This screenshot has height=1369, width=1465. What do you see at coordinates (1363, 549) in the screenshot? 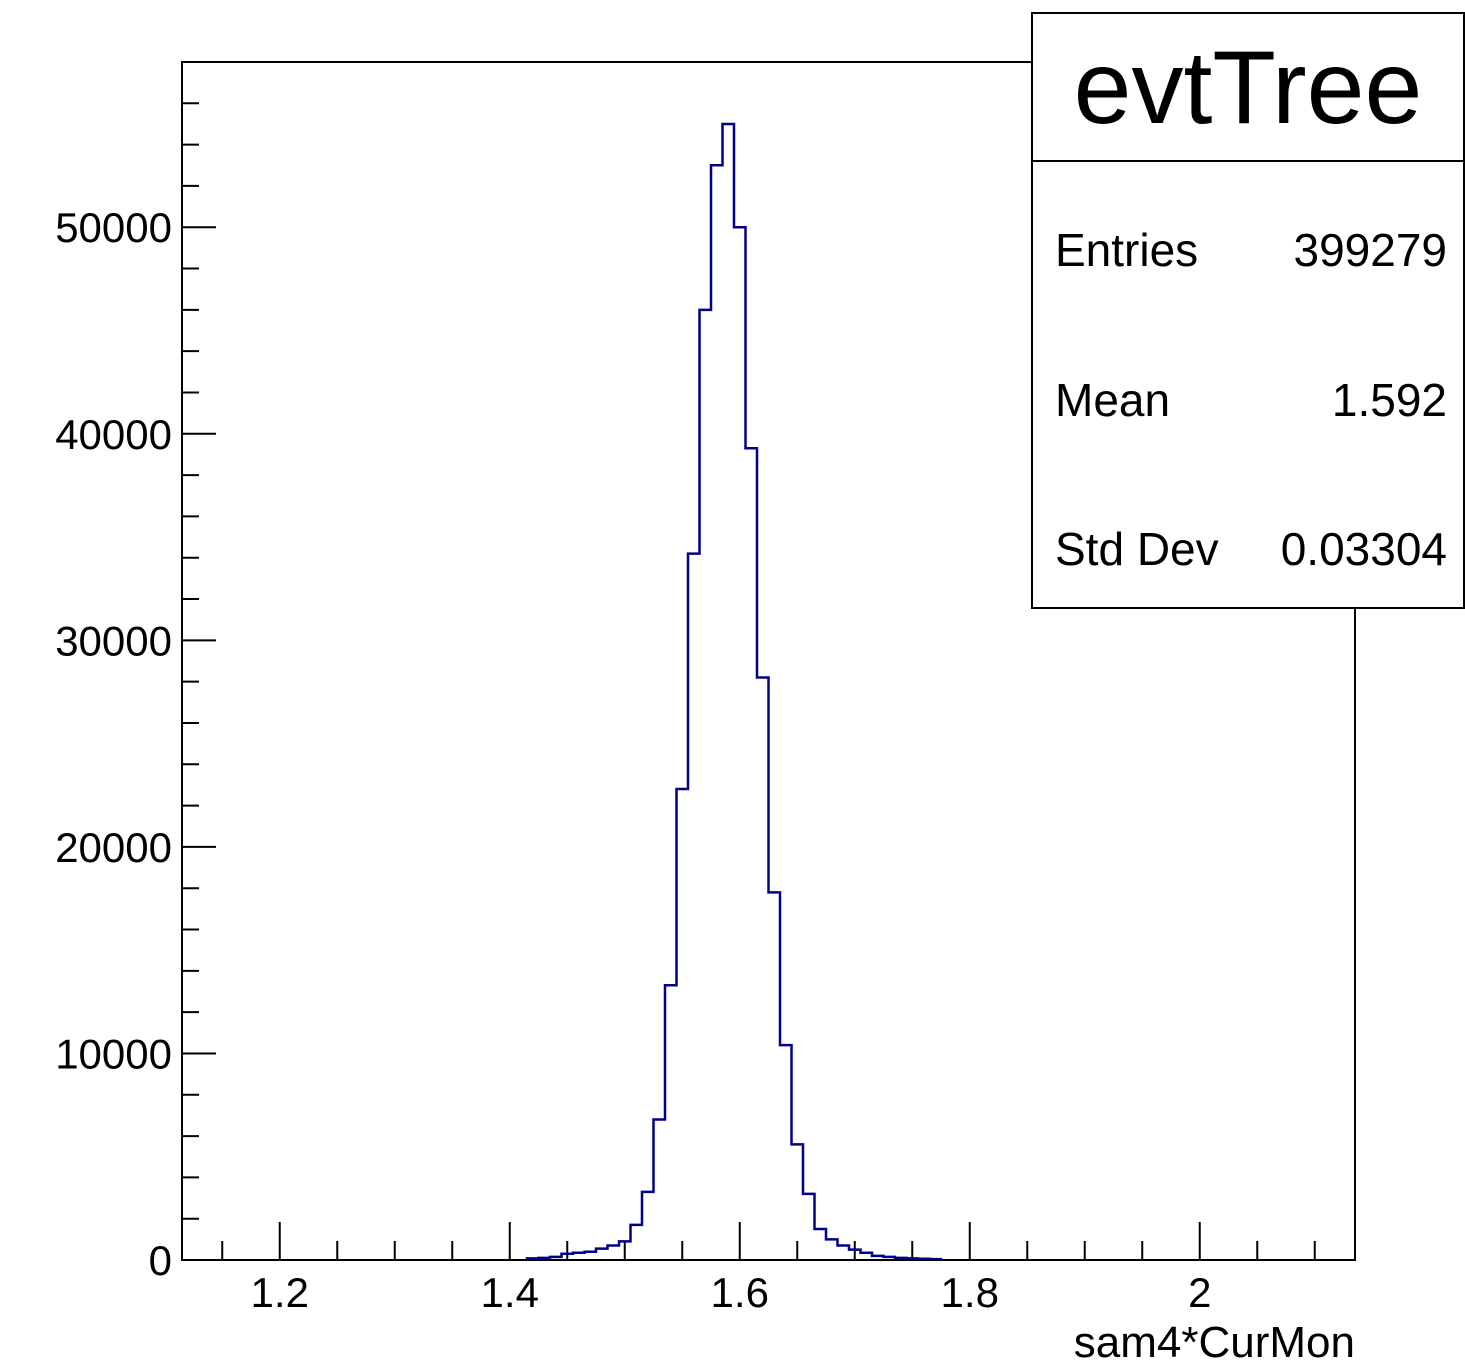
I see `stats-value: 0.03304` at bounding box center [1363, 549].